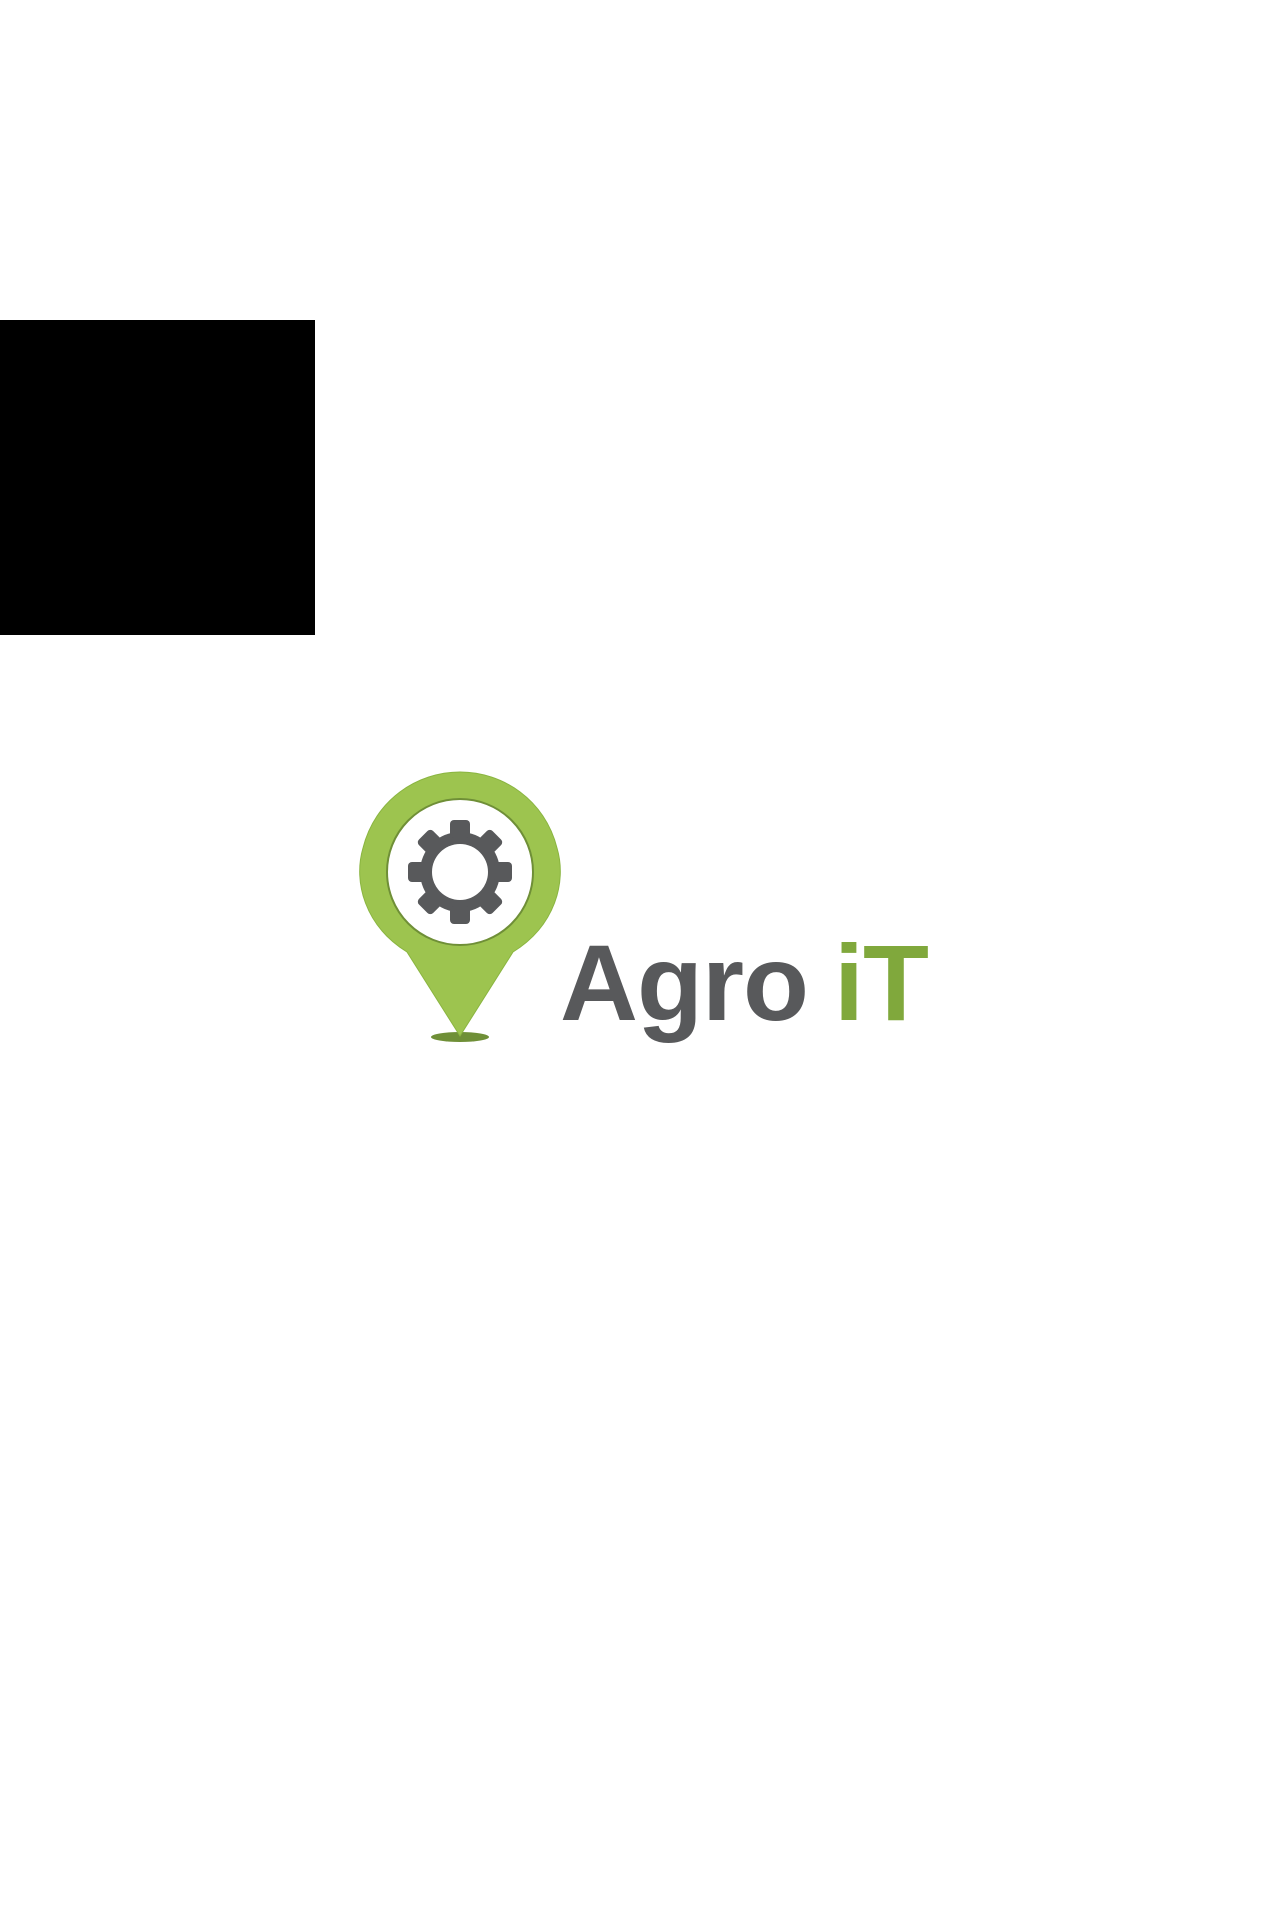 The height and width of the screenshot is (1920, 1280). What do you see at coordinates (881, 982) in the screenshot?
I see `brand-name-it: iT` at bounding box center [881, 982].